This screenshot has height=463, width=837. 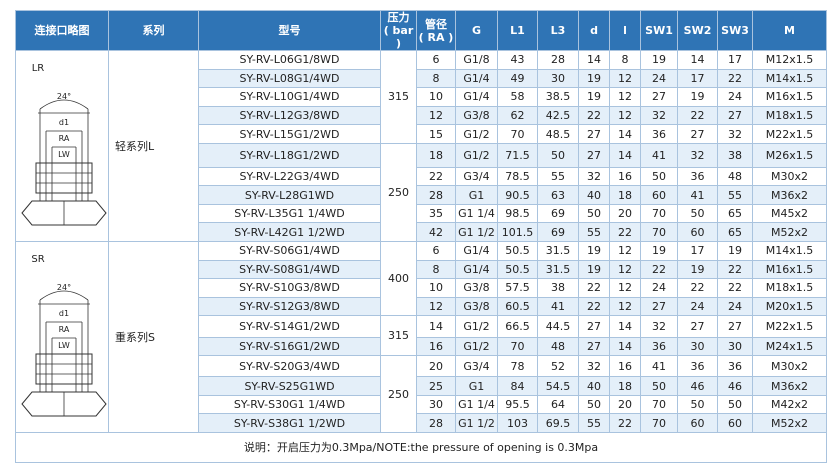 What do you see at coordinates (153, 146) in the screenshot?
I see `series-cell: 轻系列L` at bounding box center [153, 146].